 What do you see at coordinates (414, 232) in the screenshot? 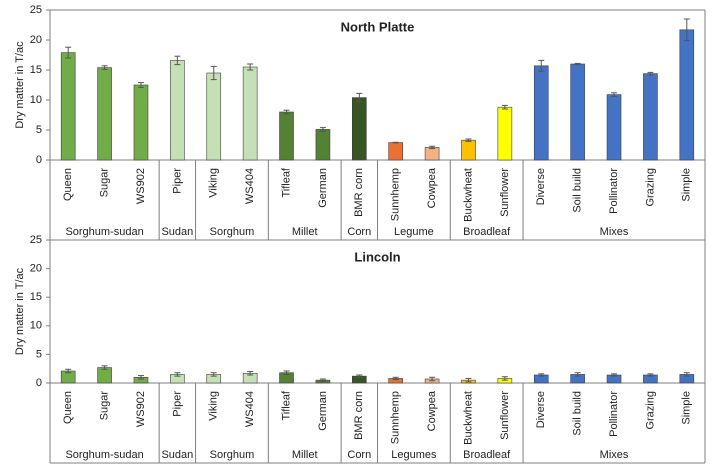
I see `group-label: Legume` at bounding box center [414, 232].